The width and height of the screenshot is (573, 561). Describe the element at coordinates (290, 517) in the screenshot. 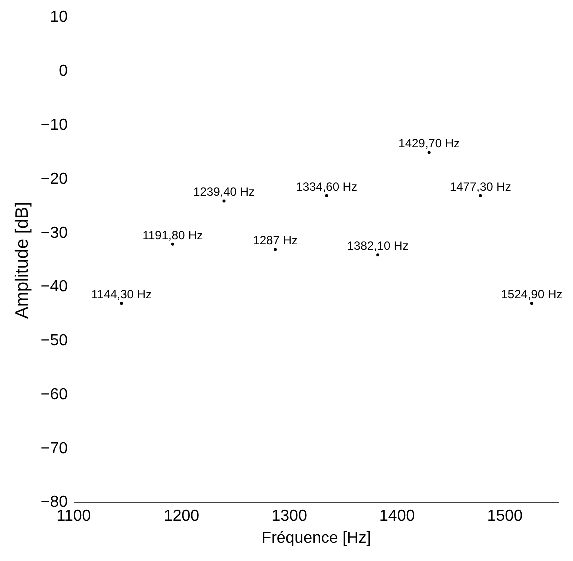

I see `x-tick-label: 1300` at that location.